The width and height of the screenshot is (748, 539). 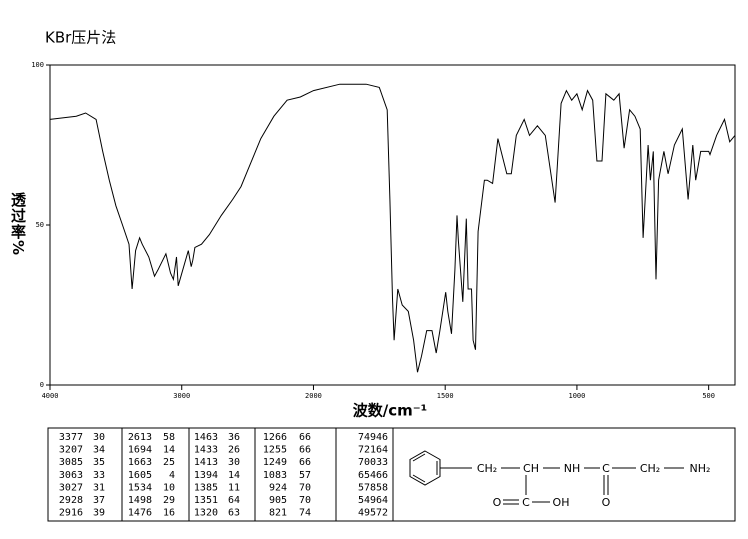 I want to click on peak-wavenumber: 1694, so click(x=140, y=450).